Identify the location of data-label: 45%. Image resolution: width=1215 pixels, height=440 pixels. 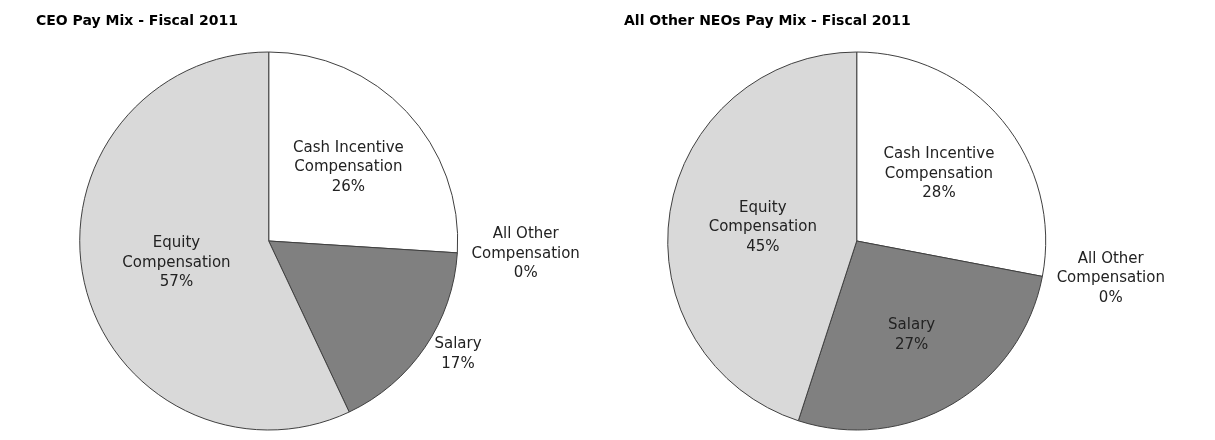
(763, 245).